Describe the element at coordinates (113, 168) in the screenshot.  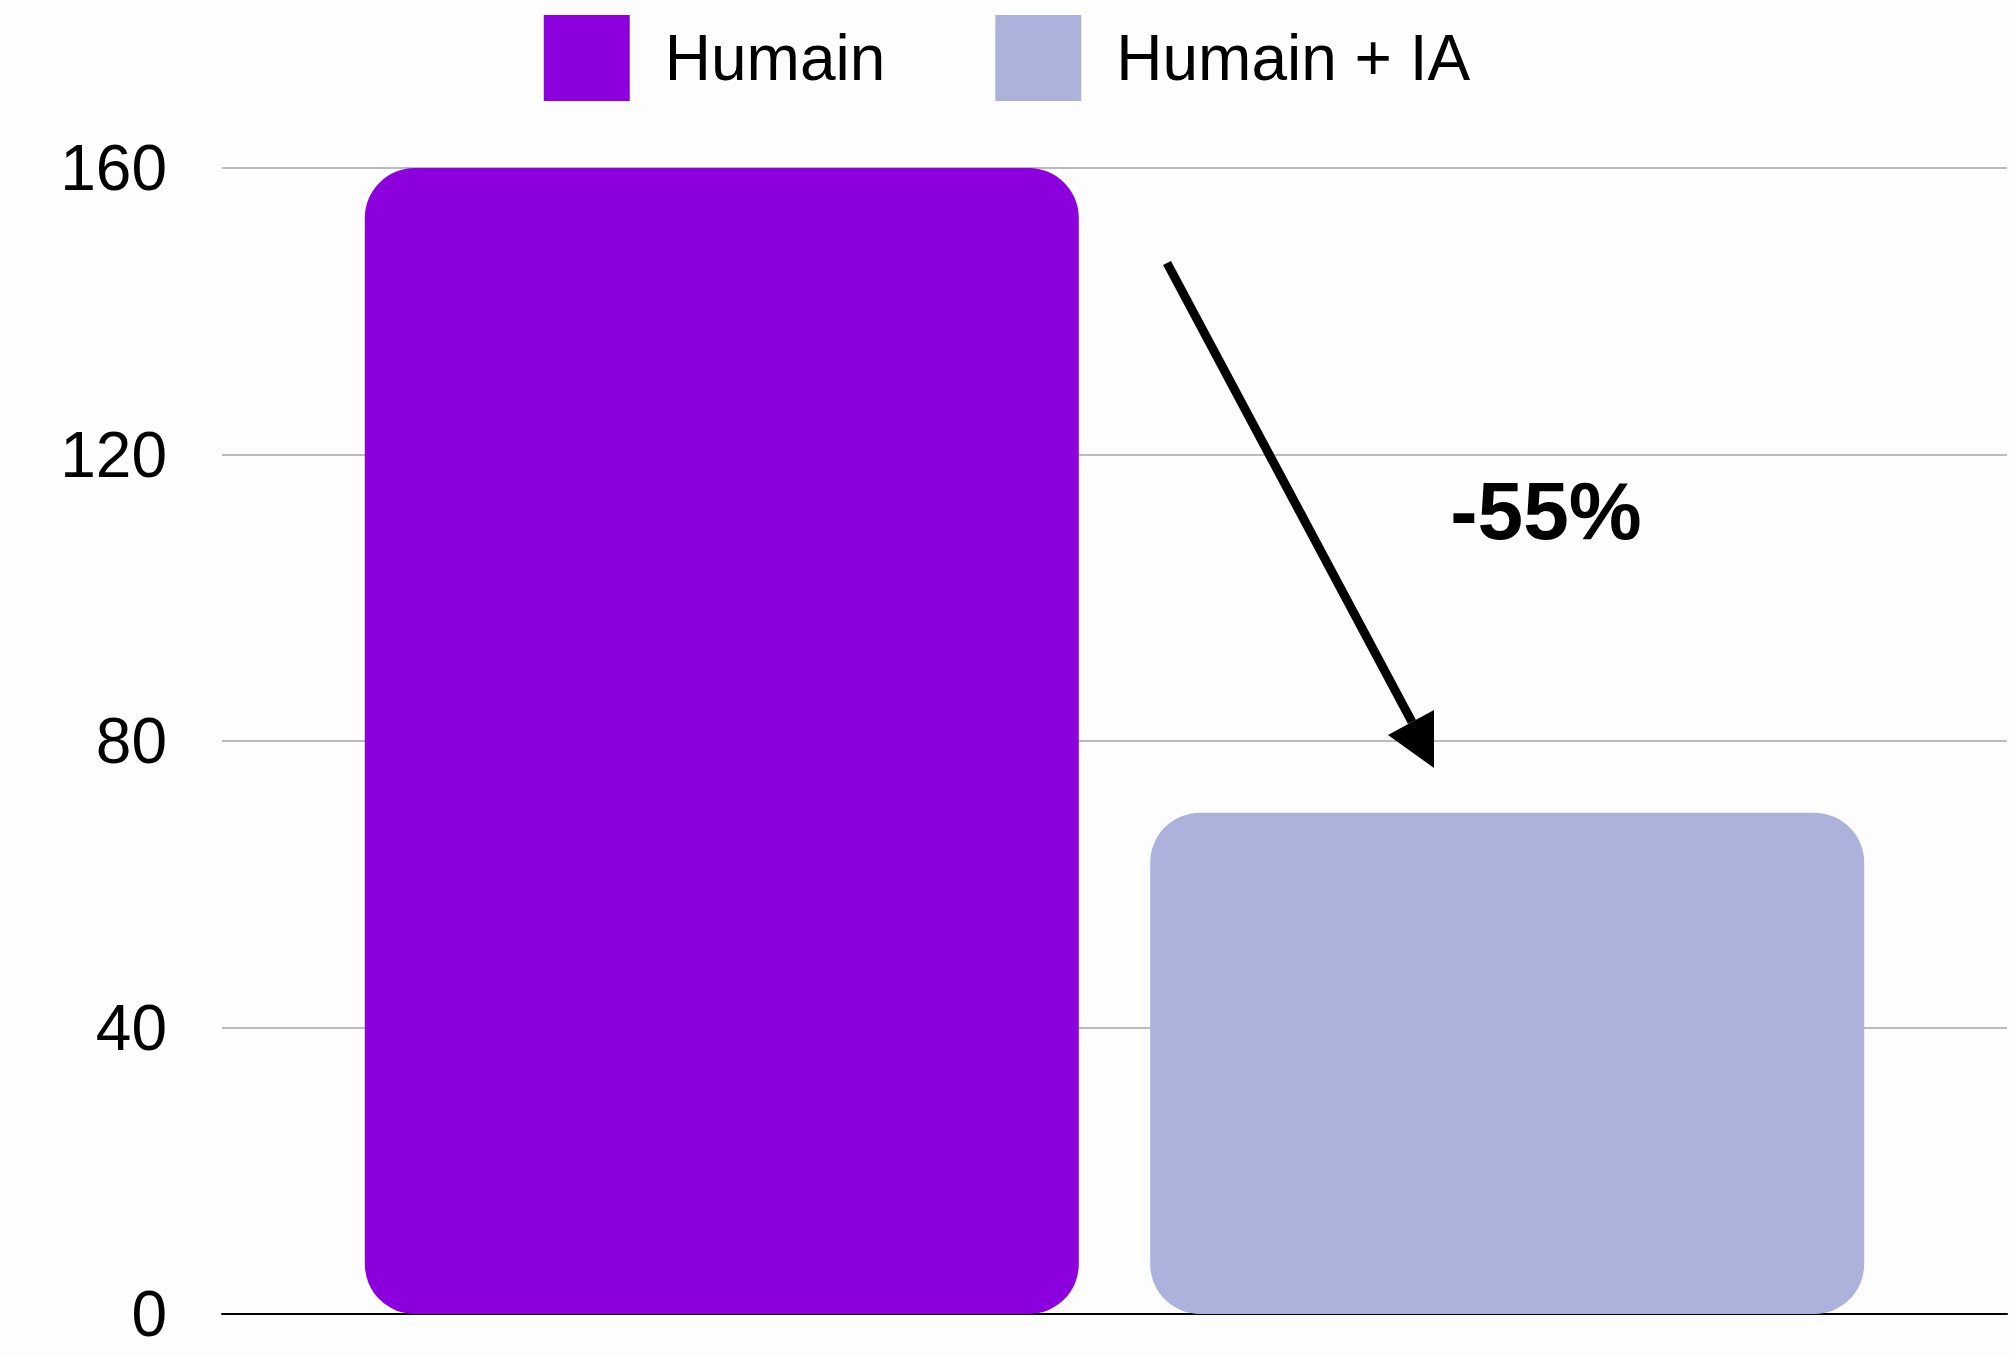
I see `y-tick-label: 160` at that location.